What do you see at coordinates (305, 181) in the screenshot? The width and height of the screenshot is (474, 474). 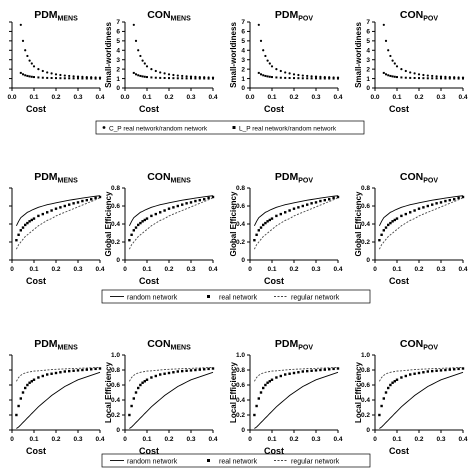 I see `panel-title-sub: POV` at bounding box center [305, 181].